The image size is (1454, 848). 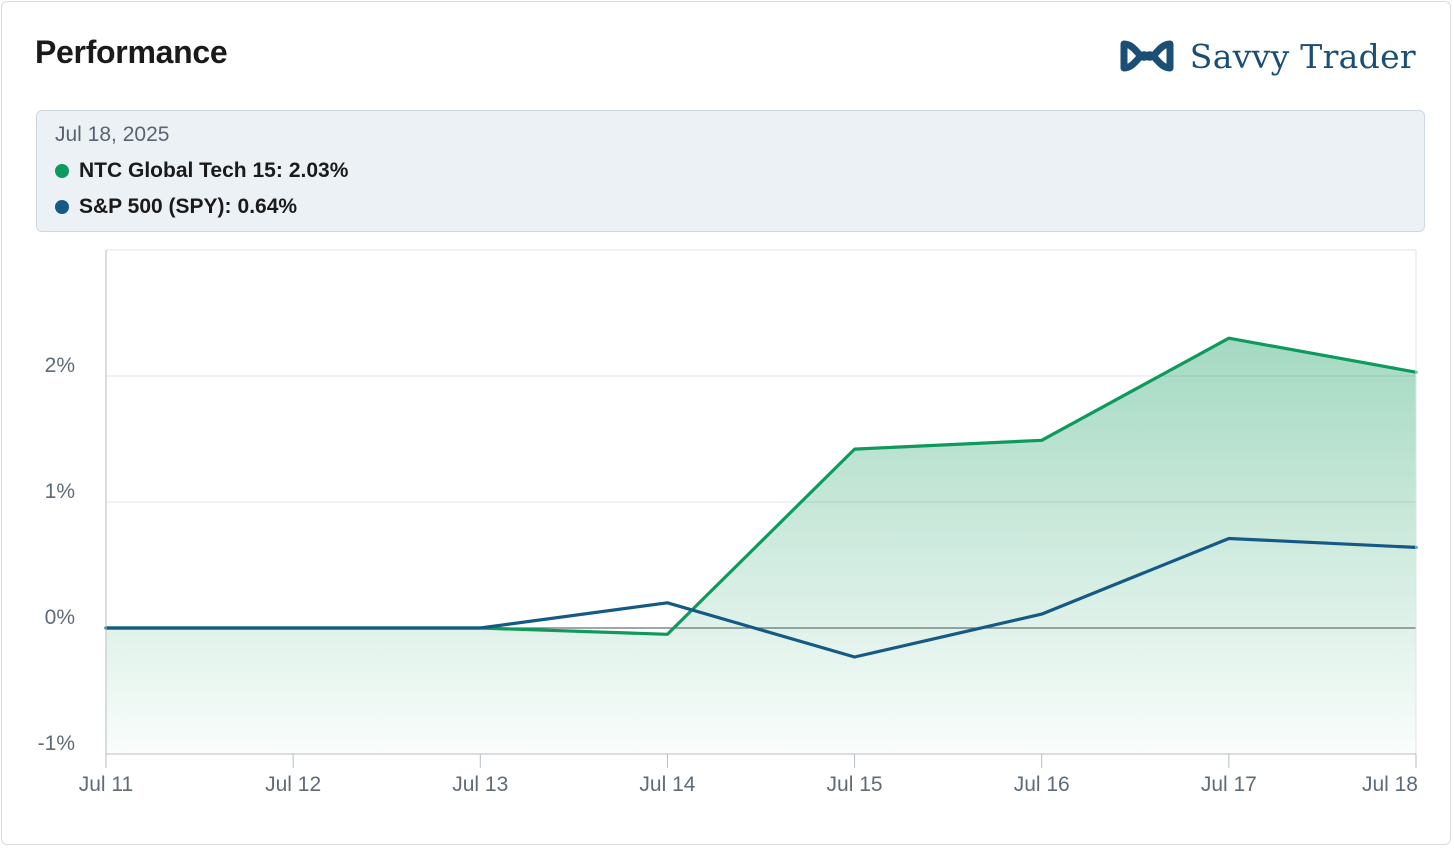 I want to click on infinity-wave-icon, so click(x=1147, y=56).